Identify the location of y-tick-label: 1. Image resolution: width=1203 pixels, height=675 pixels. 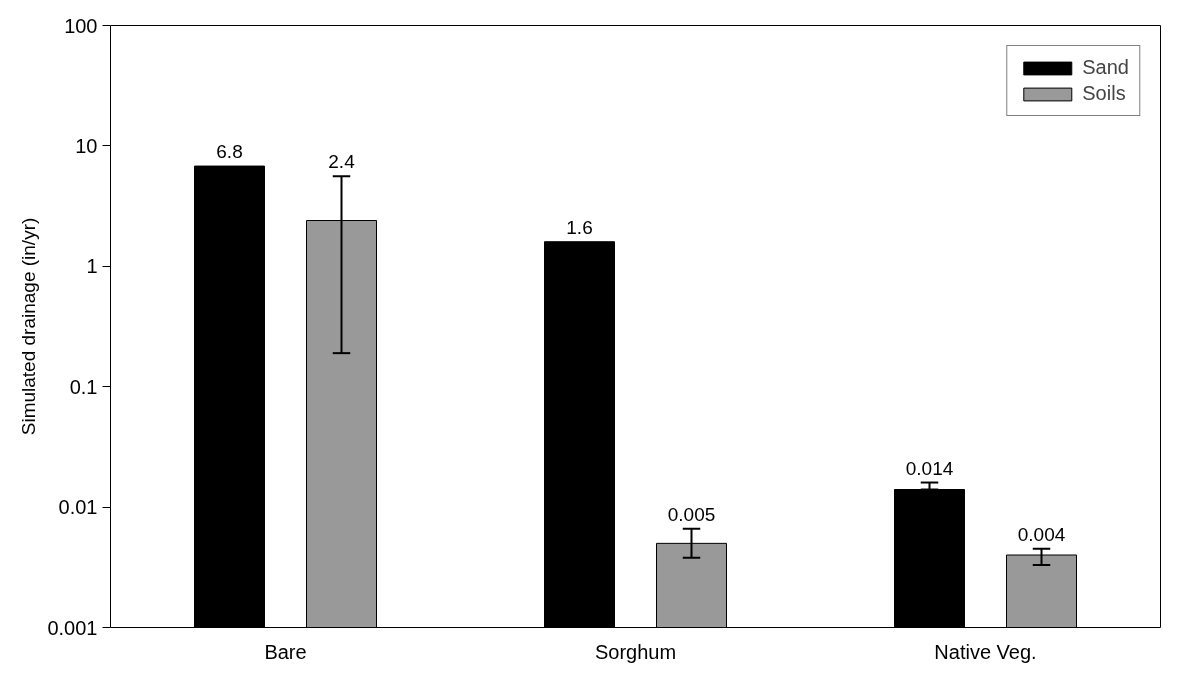
(92, 266).